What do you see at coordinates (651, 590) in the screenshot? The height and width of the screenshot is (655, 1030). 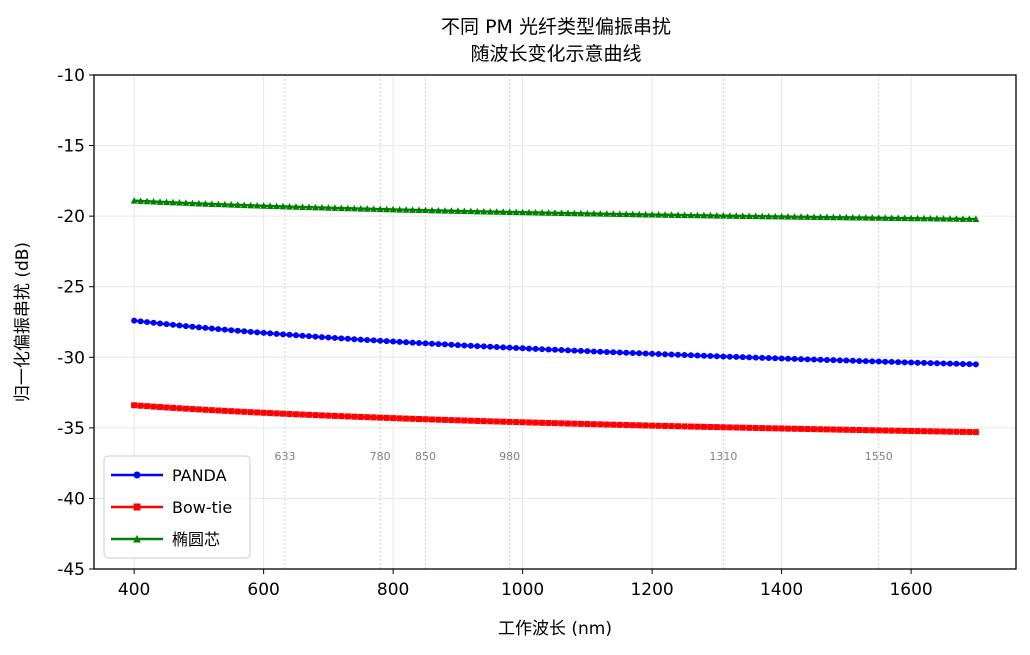 I see `x-tick-label: 1200` at bounding box center [651, 590].